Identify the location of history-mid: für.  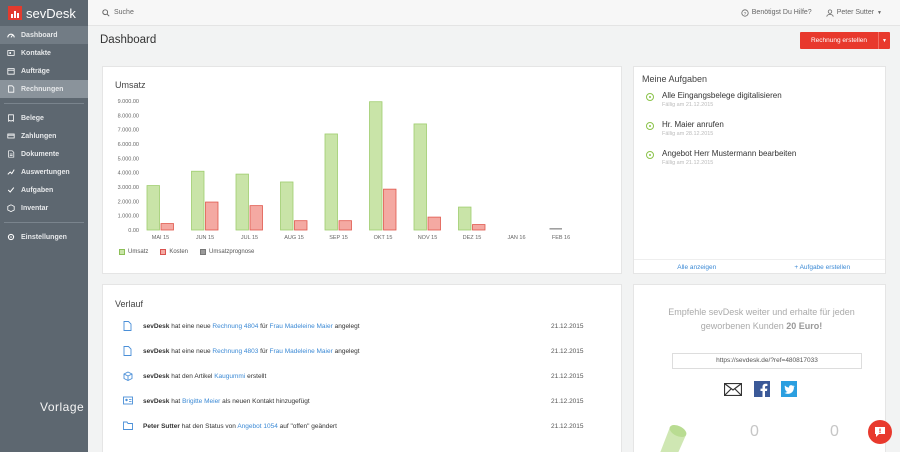
(264, 326).